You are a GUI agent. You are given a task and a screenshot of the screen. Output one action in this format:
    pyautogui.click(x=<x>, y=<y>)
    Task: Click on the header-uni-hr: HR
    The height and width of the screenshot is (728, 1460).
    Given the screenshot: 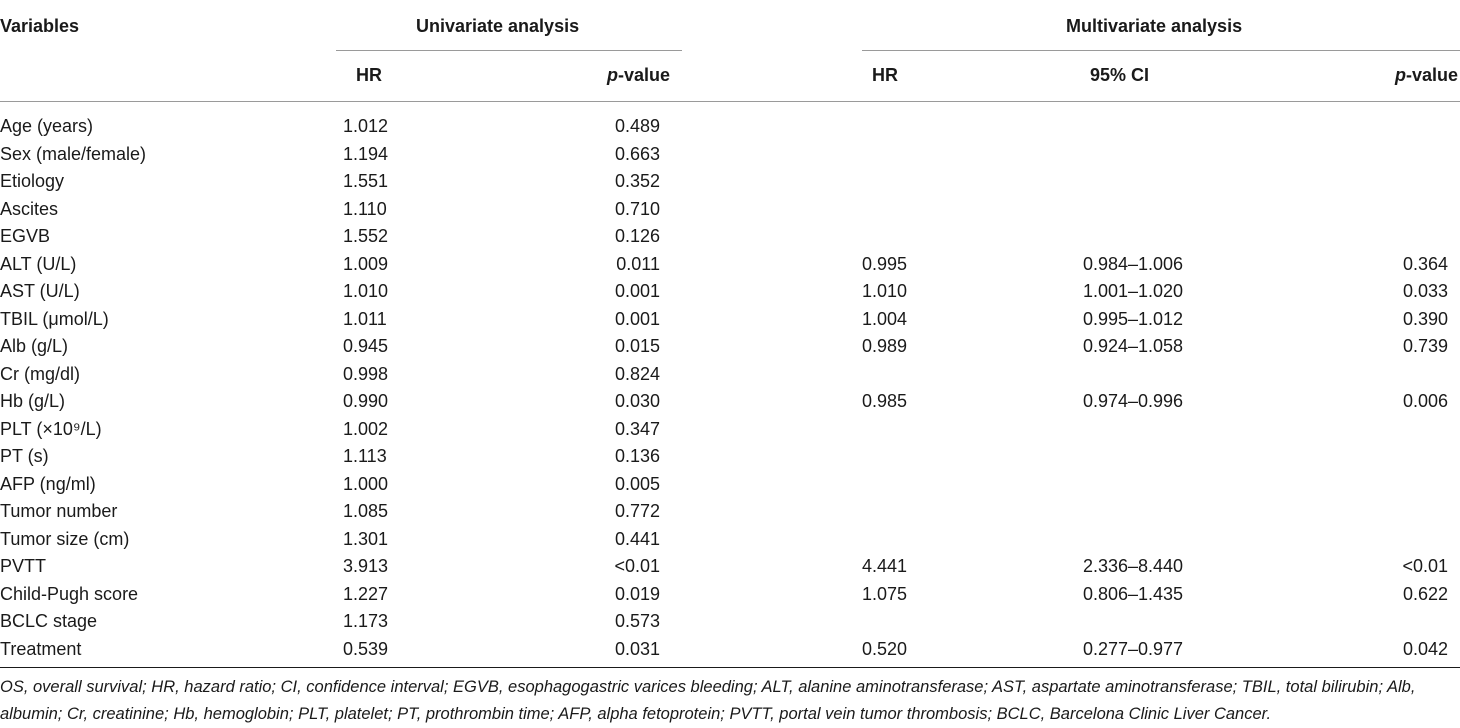 What is the action you would take?
    pyautogui.click(x=369, y=75)
    